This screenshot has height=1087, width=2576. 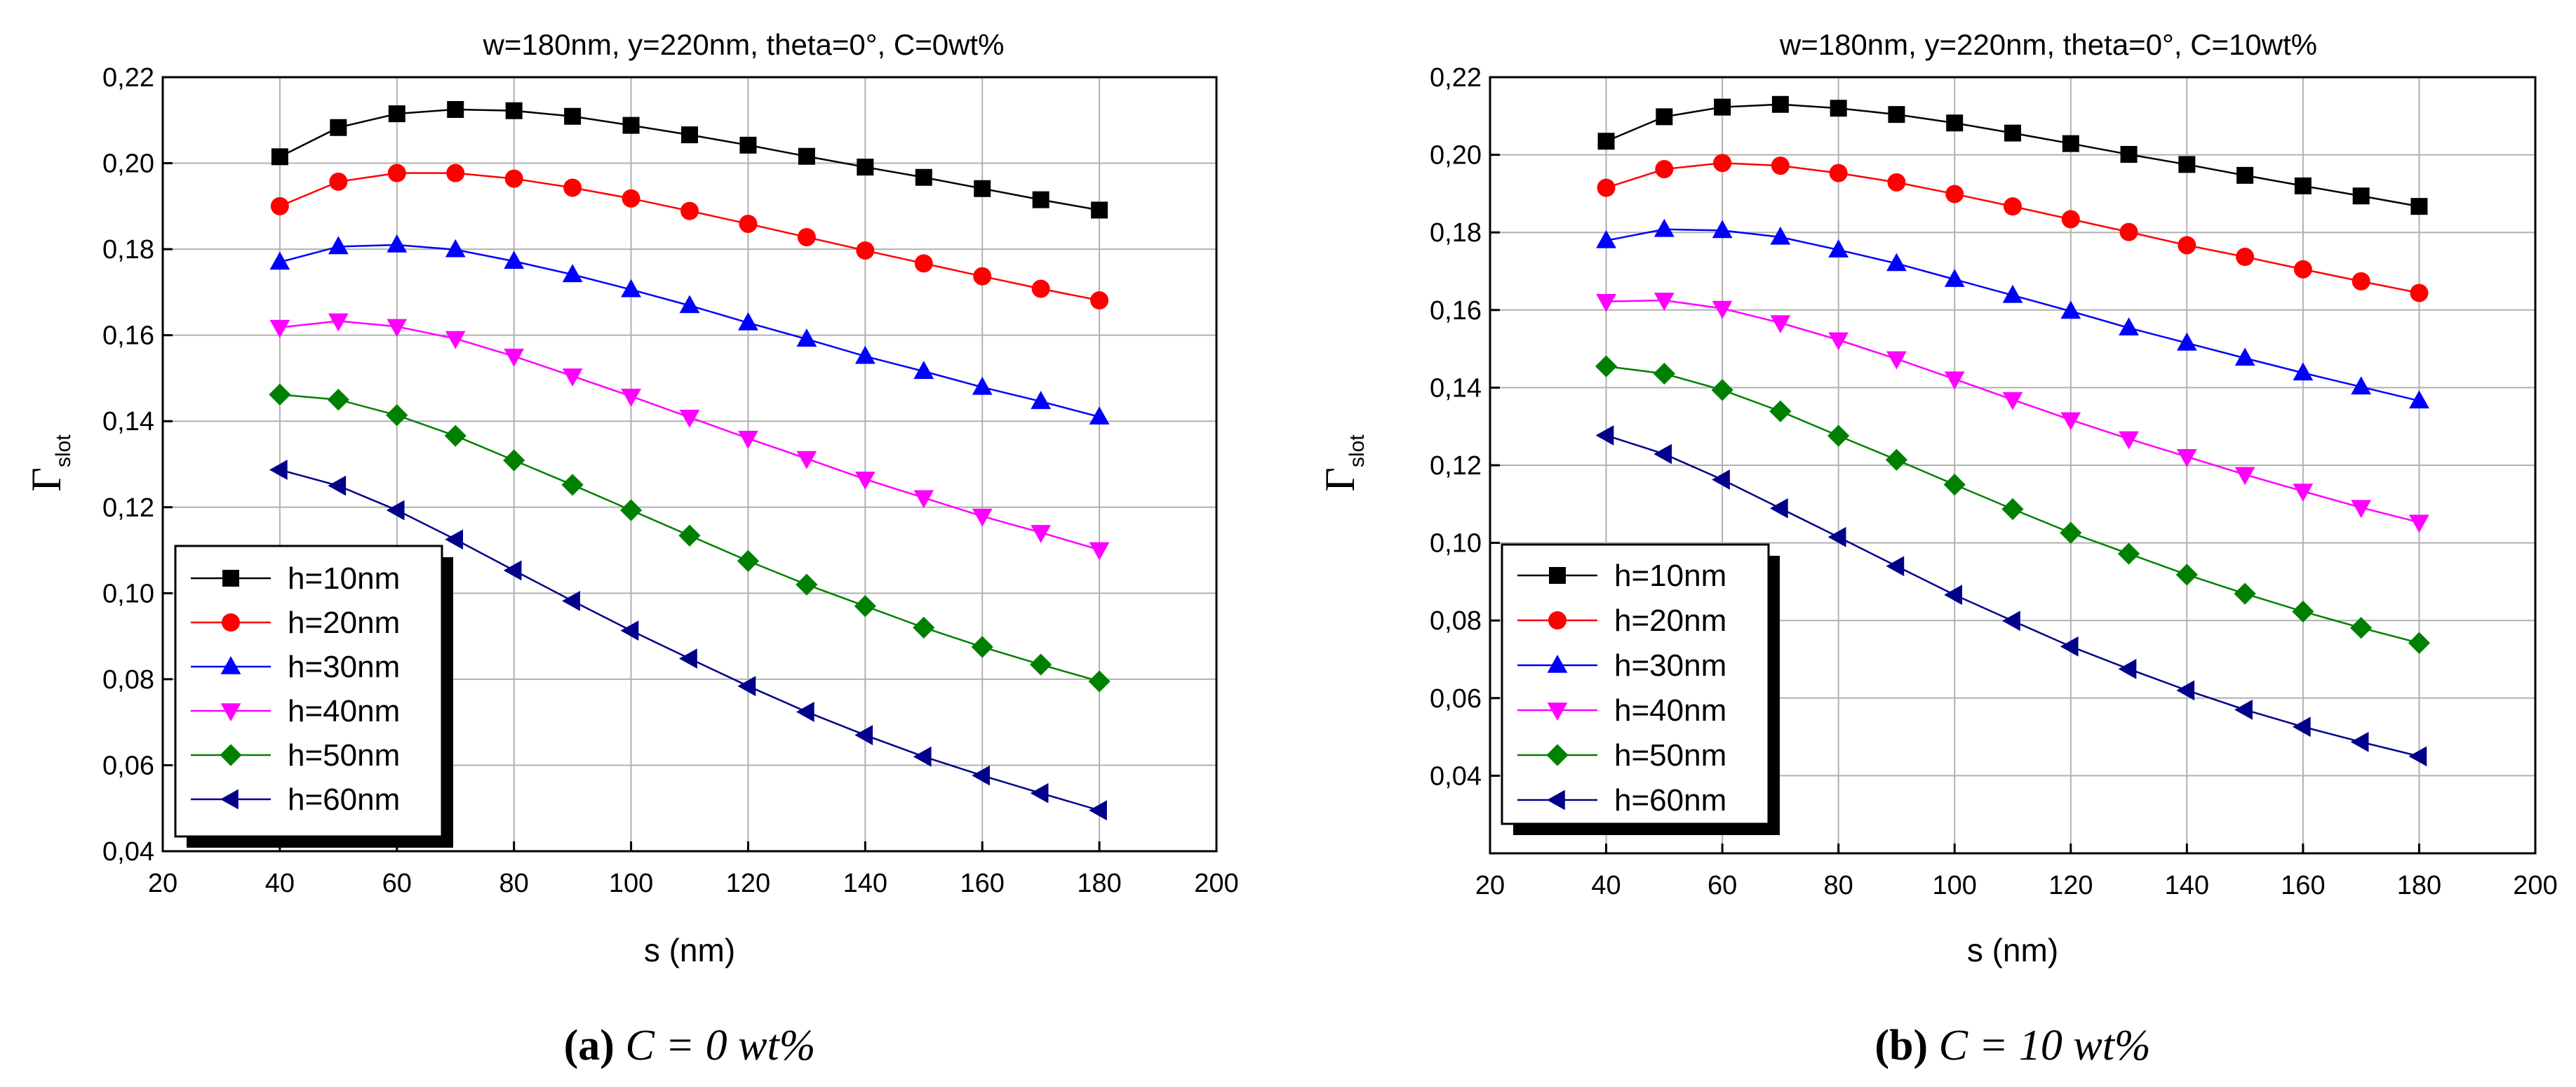 I want to click on data-point-h=20nm-s180, so click(x=1099, y=300).